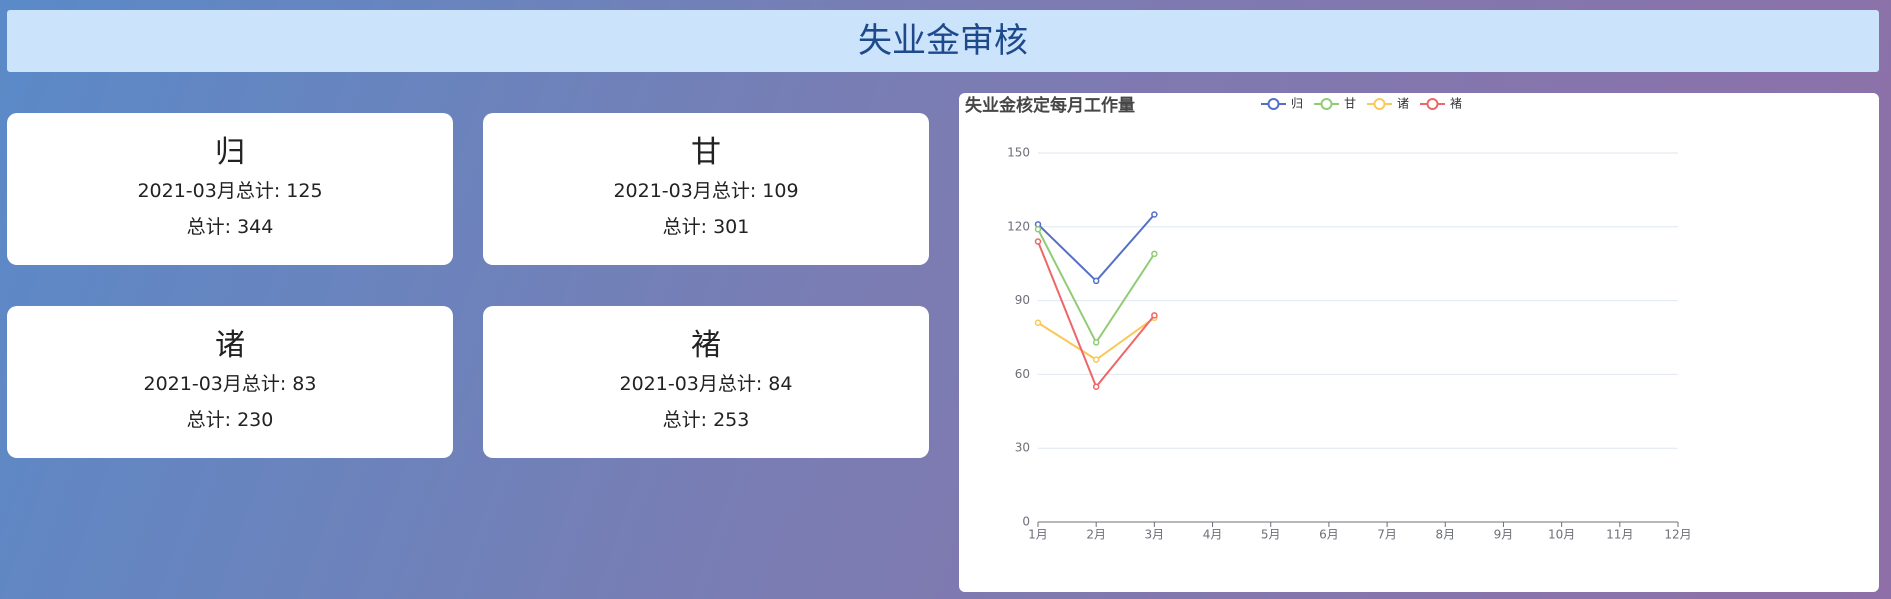  What do you see at coordinates (1677, 535) in the screenshot?
I see `x-tick-label: 12月` at bounding box center [1677, 535].